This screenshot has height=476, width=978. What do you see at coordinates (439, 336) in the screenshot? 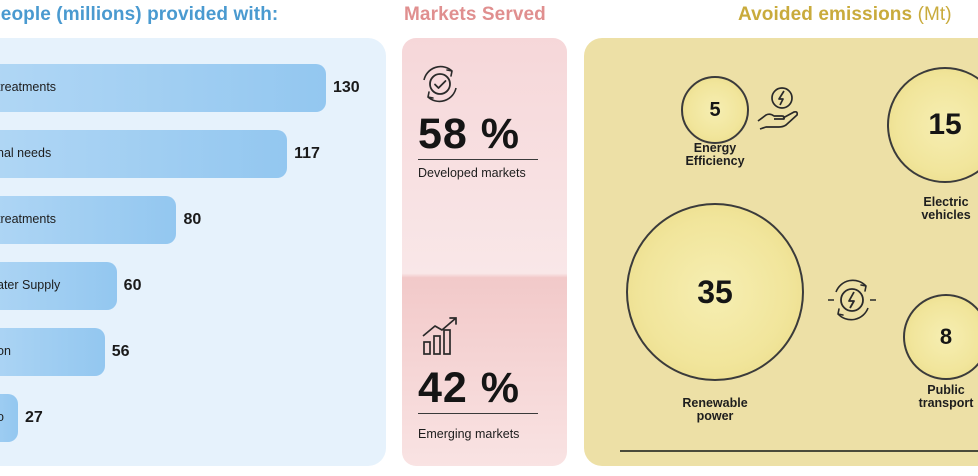
I see `growth-chart-icon` at bounding box center [439, 336].